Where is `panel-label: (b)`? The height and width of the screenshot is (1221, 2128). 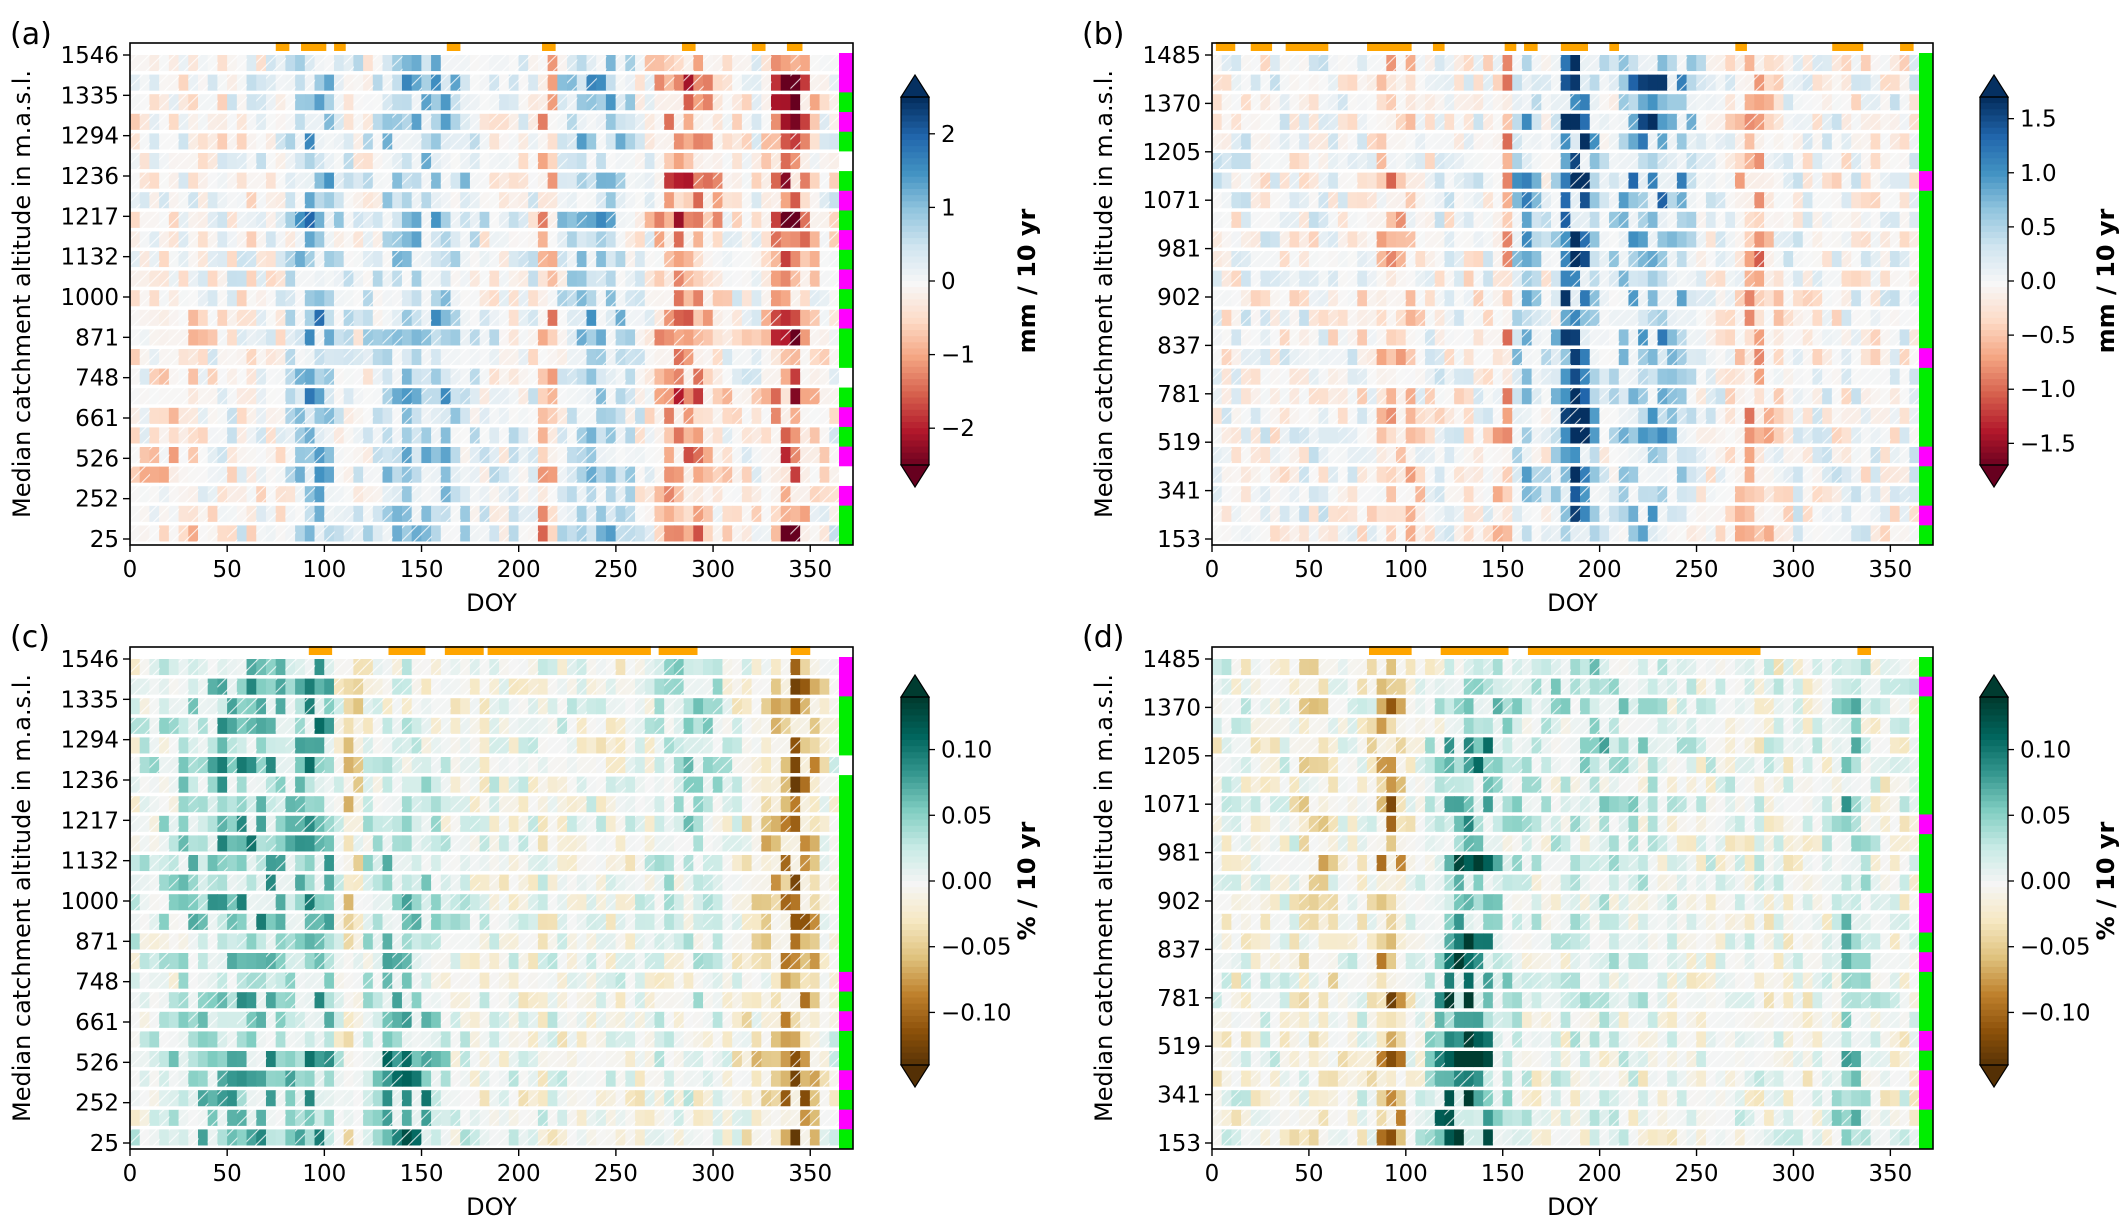 panel-label: (b) is located at coordinates (1103, 34).